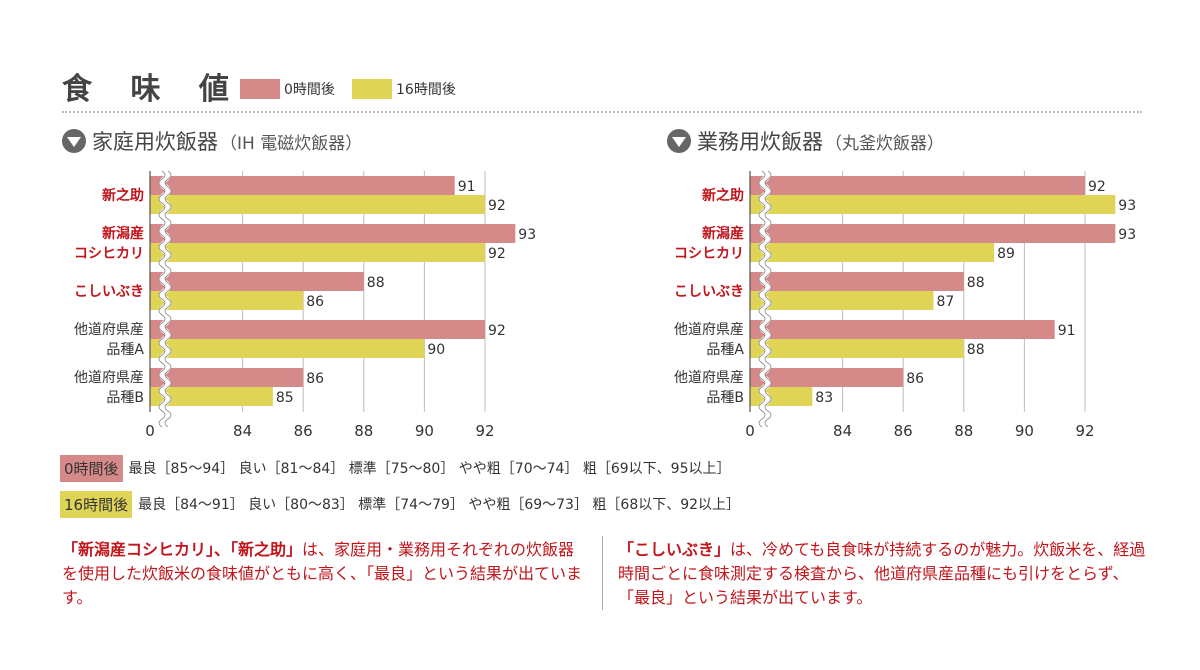 Image resolution: width=1200 pixels, height=670 pixels. Describe the element at coordinates (152, 89) in the screenshot. I see `chart-title: 食 味 値` at that location.